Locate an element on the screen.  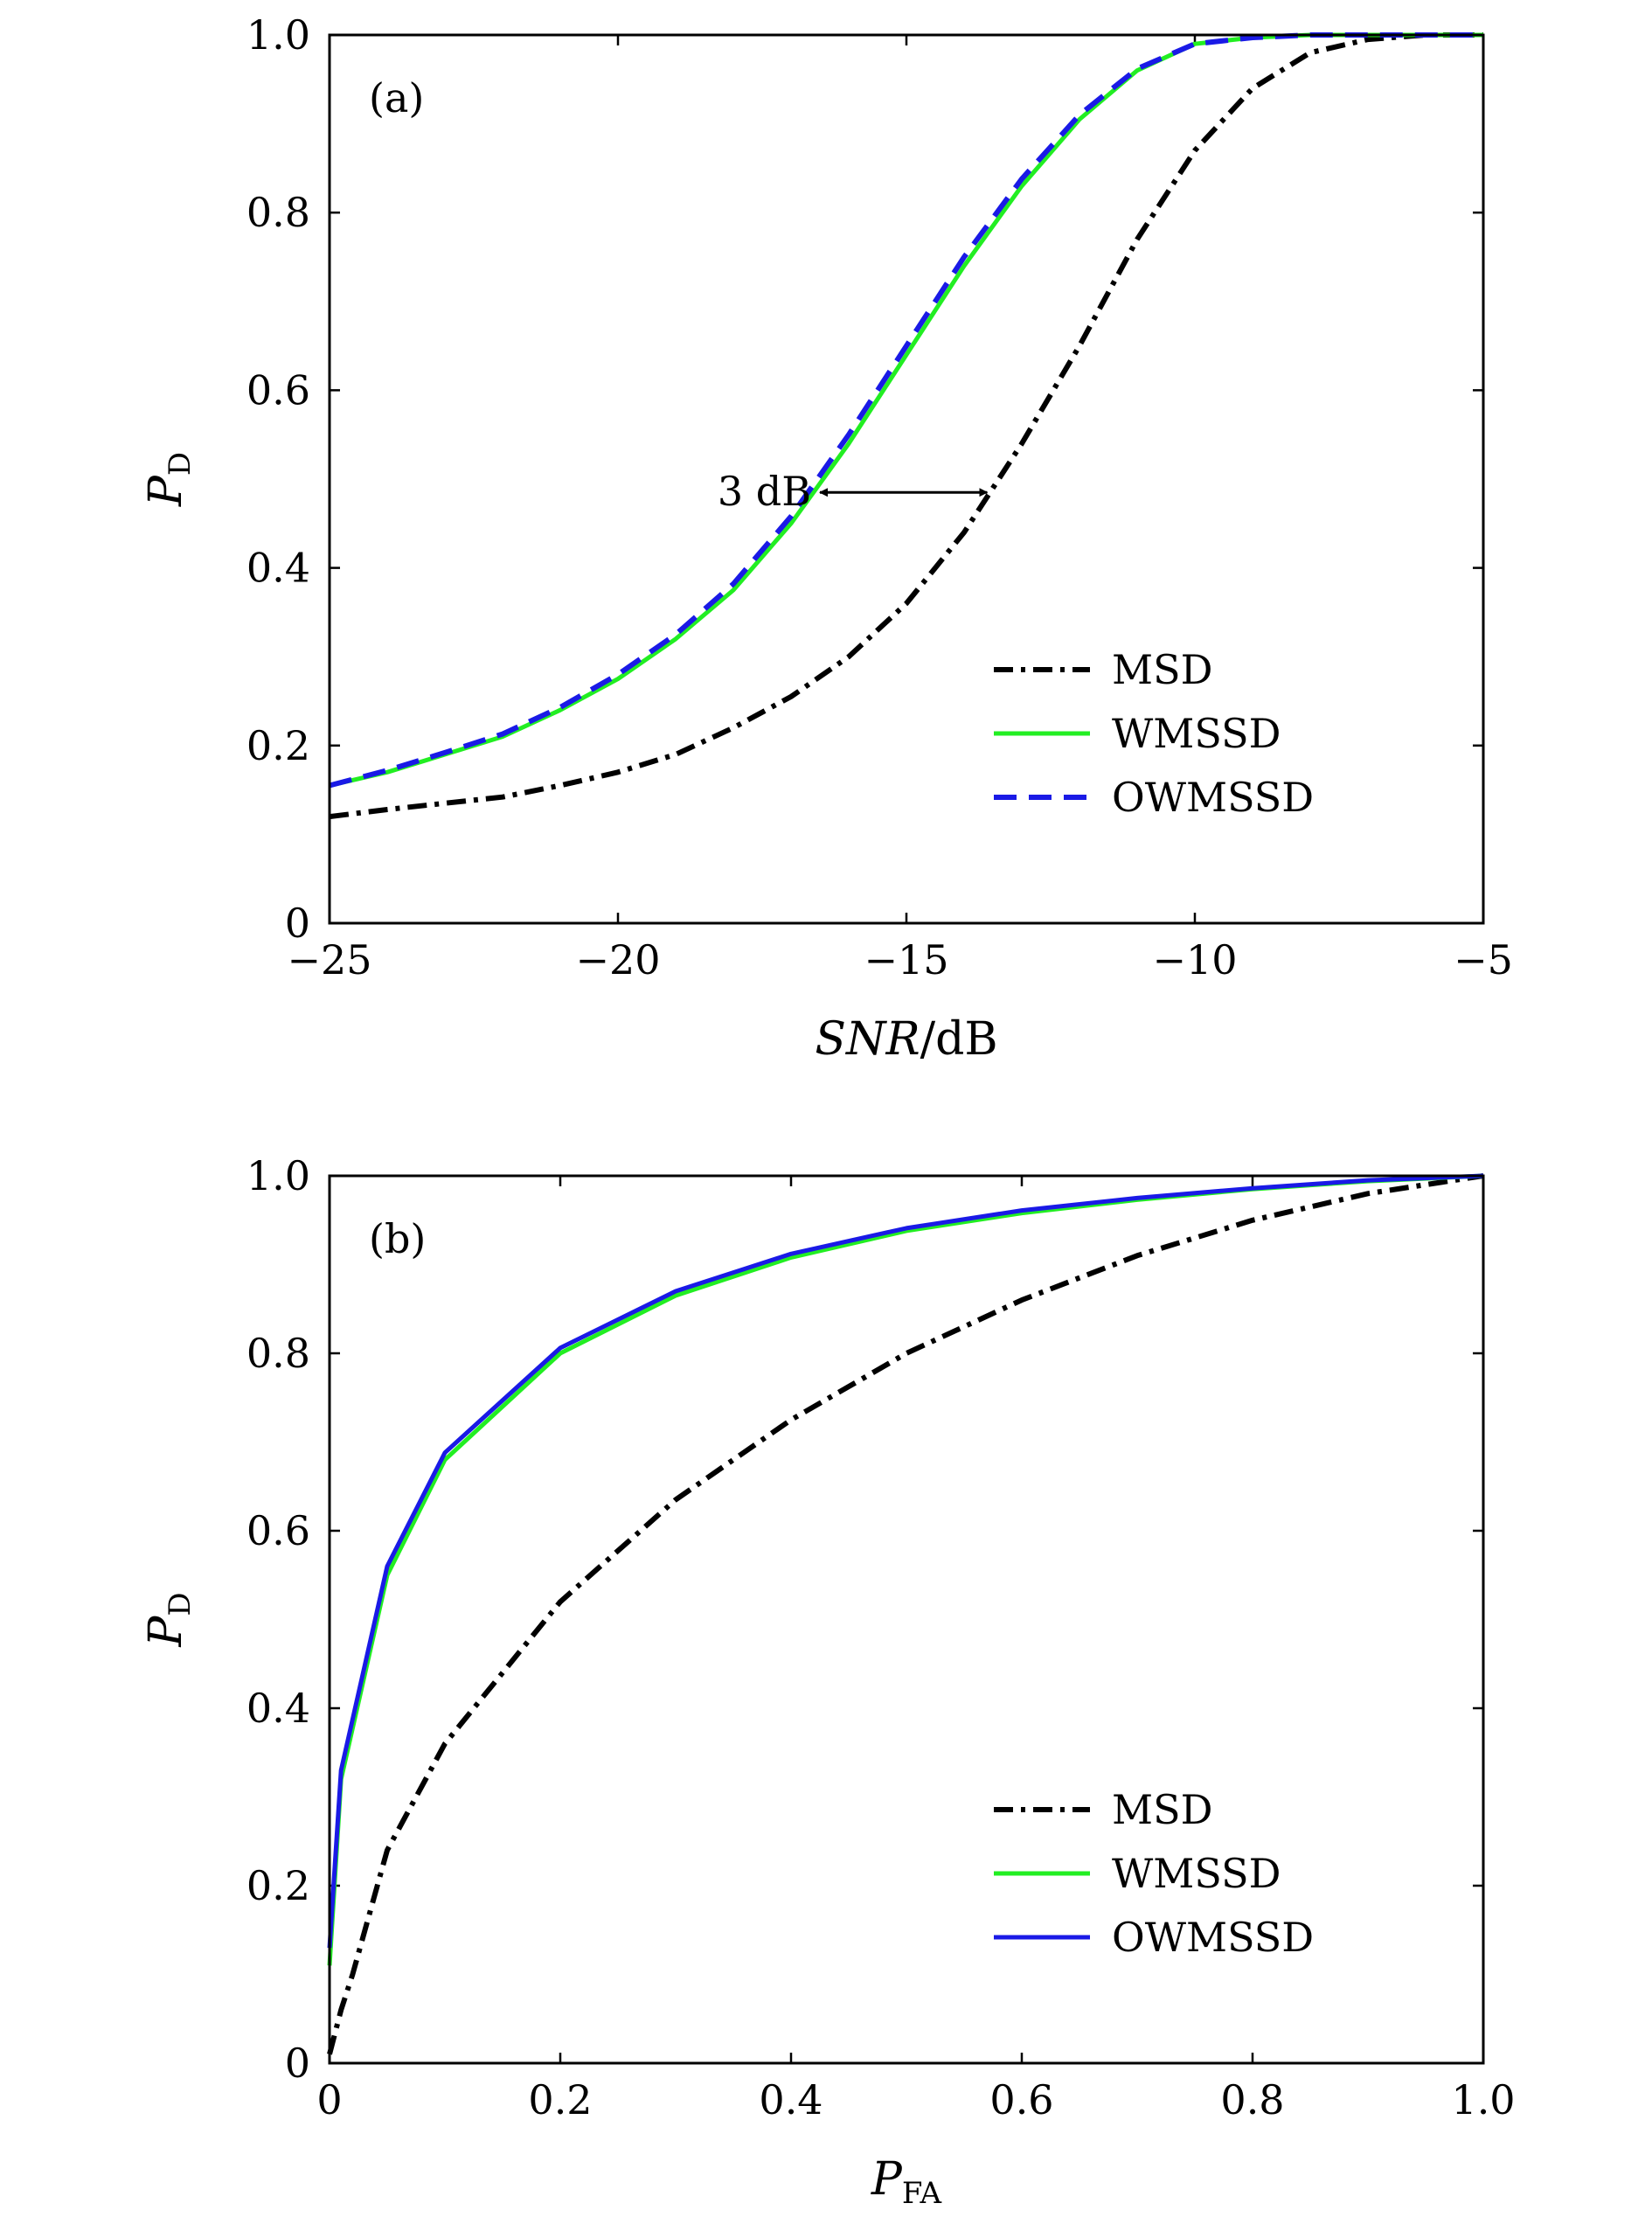
panel-b-x-axis-label: PFA is located at coordinates (907, 2182).